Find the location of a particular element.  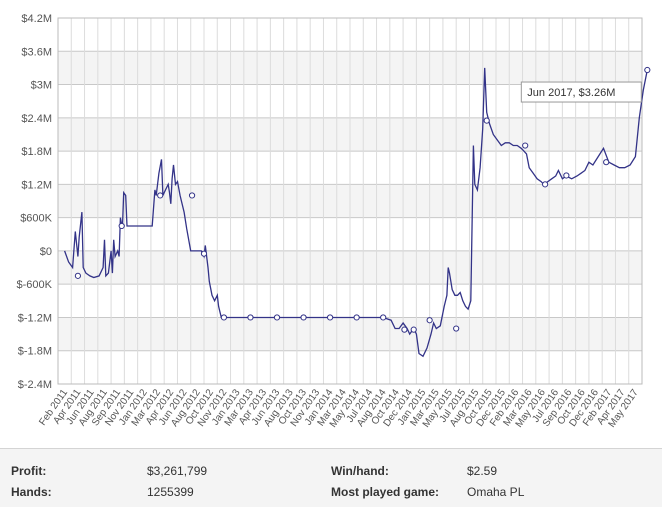

hands-value: 1255399 is located at coordinates (170, 492).